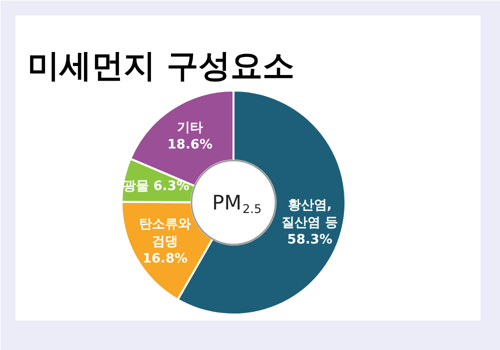 Image resolution: width=500 pixels, height=350 pixels. What do you see at coordinates (189, 145) in the screenshot?
I see `data-label: 18.6%` at bounding box center [189, 145].